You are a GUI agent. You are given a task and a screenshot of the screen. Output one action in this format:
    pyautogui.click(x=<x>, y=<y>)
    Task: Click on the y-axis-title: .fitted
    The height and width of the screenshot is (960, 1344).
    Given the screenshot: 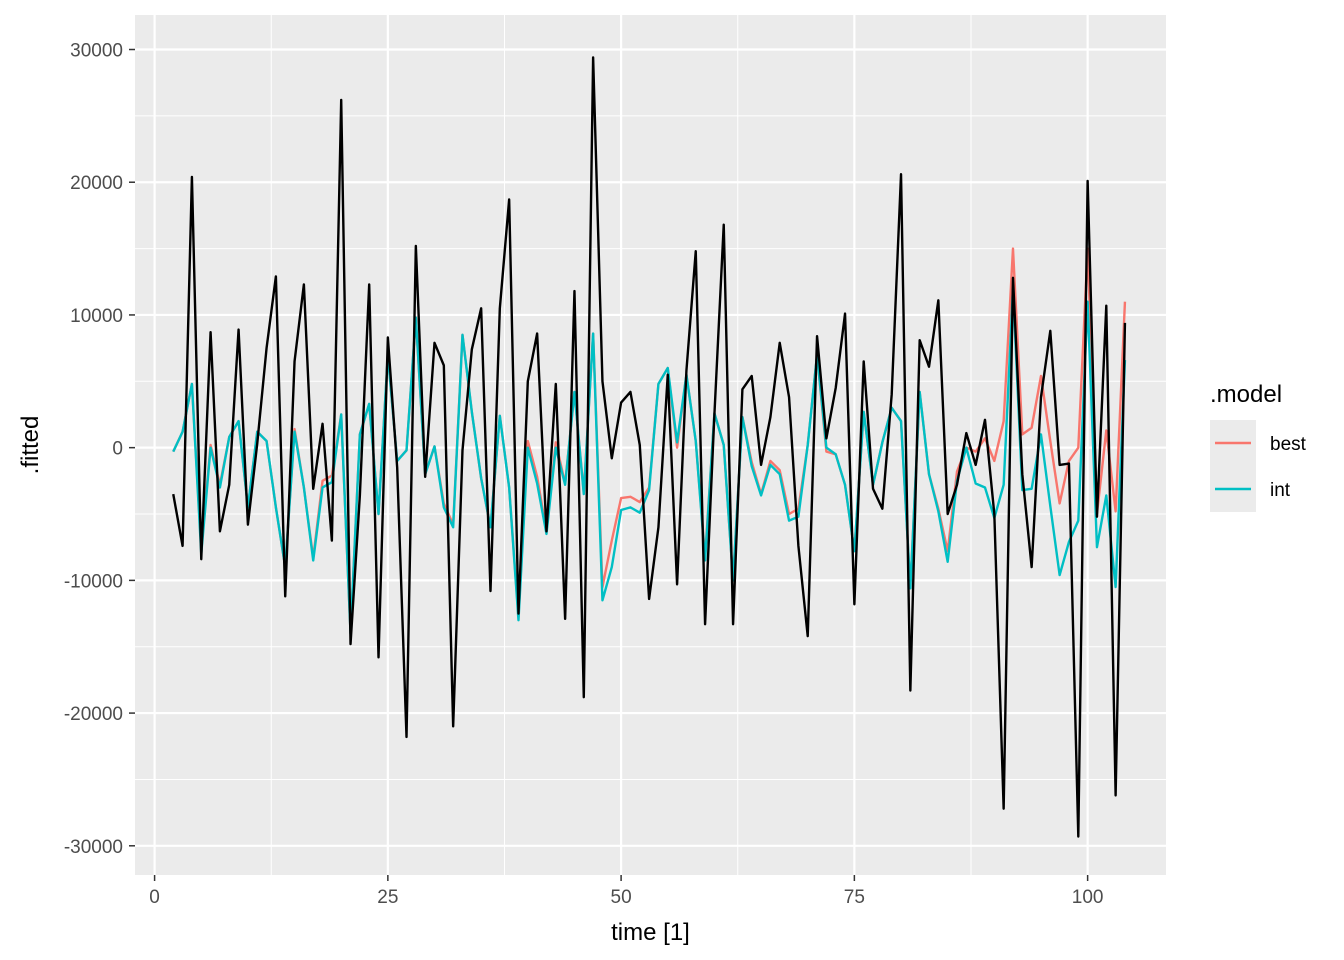 What is the action you would take?
    pyautogui.click(x=30, y=445)
    